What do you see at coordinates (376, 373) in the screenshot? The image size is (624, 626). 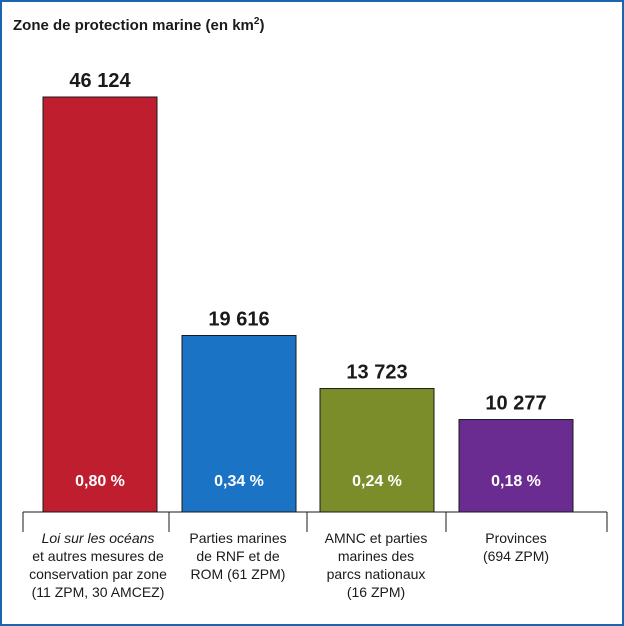 I see `bar-value-label-3: 13 723` at bounding box center [376, 373].